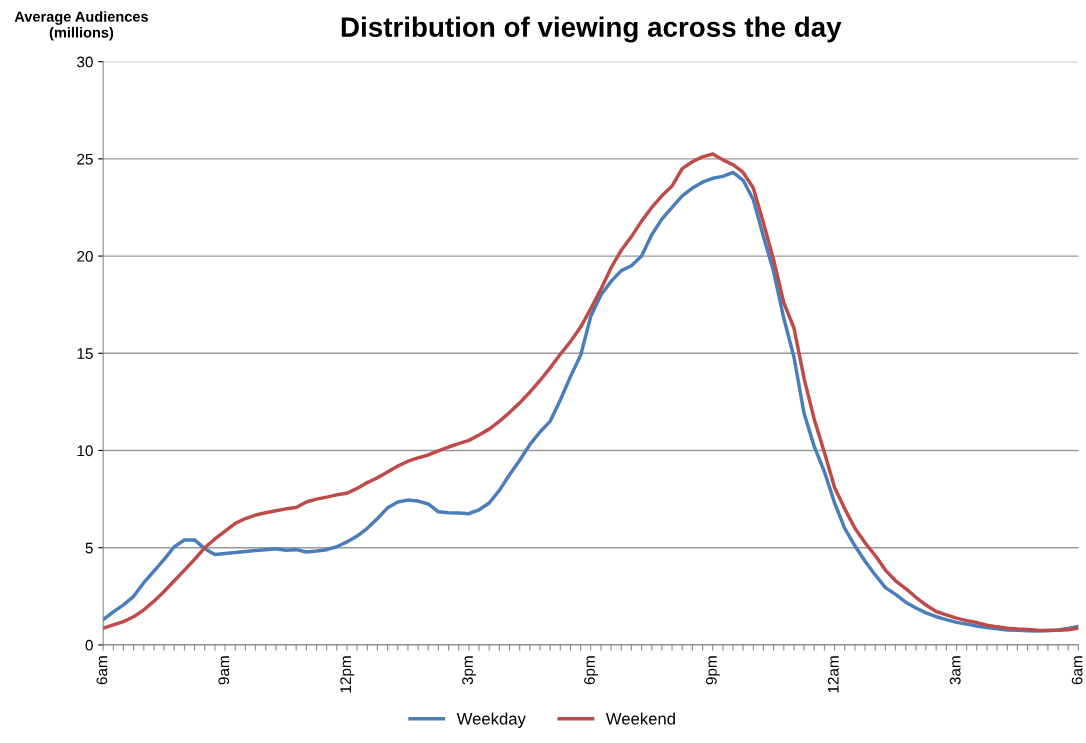  What do you see at coordinates (491, 720) in the screenshot?
I see `legend-label: Weekday` at bounding box center [491, 720].